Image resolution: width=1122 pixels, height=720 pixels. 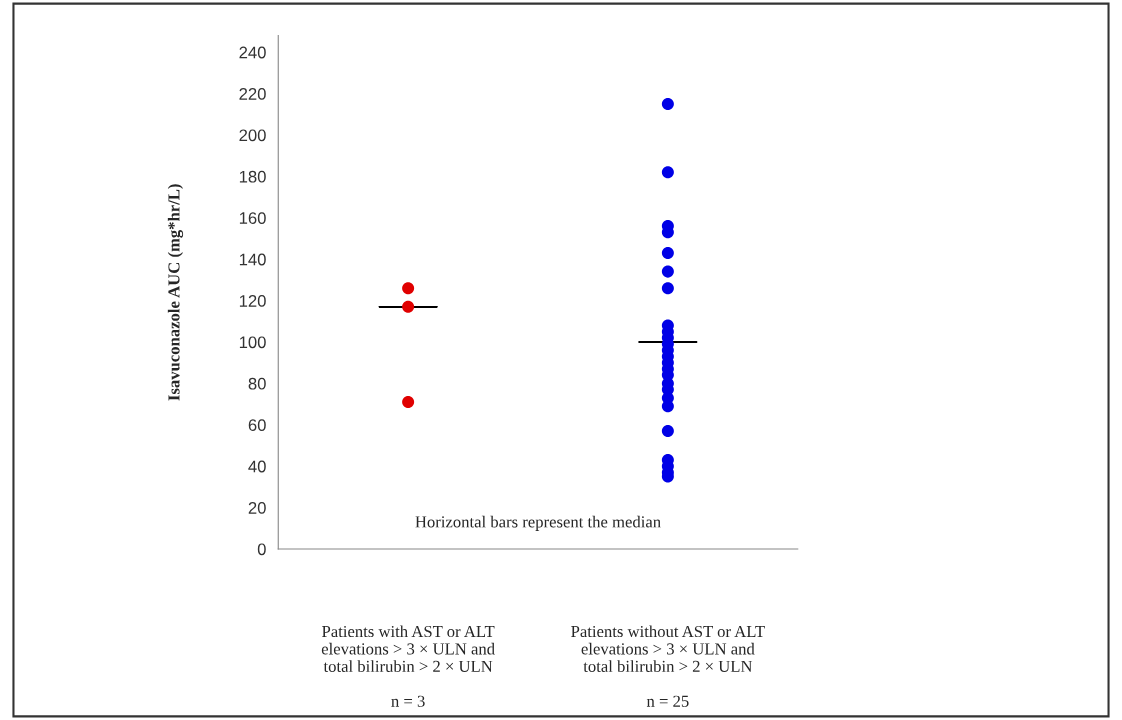 I want to click on category-label: Patients without AST or ALT elevations > 3 × ULN and total bilirubin > 2 × ULN n = 25, so click(x=668, y=666).